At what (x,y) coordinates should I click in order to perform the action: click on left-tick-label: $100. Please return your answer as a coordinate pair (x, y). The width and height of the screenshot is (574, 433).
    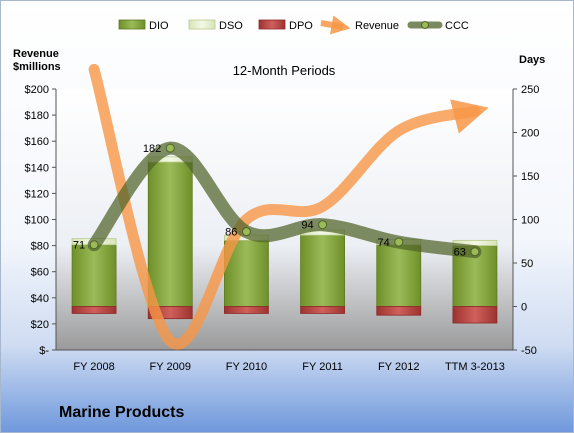
    Looking at the image, I should click on (37, 221).